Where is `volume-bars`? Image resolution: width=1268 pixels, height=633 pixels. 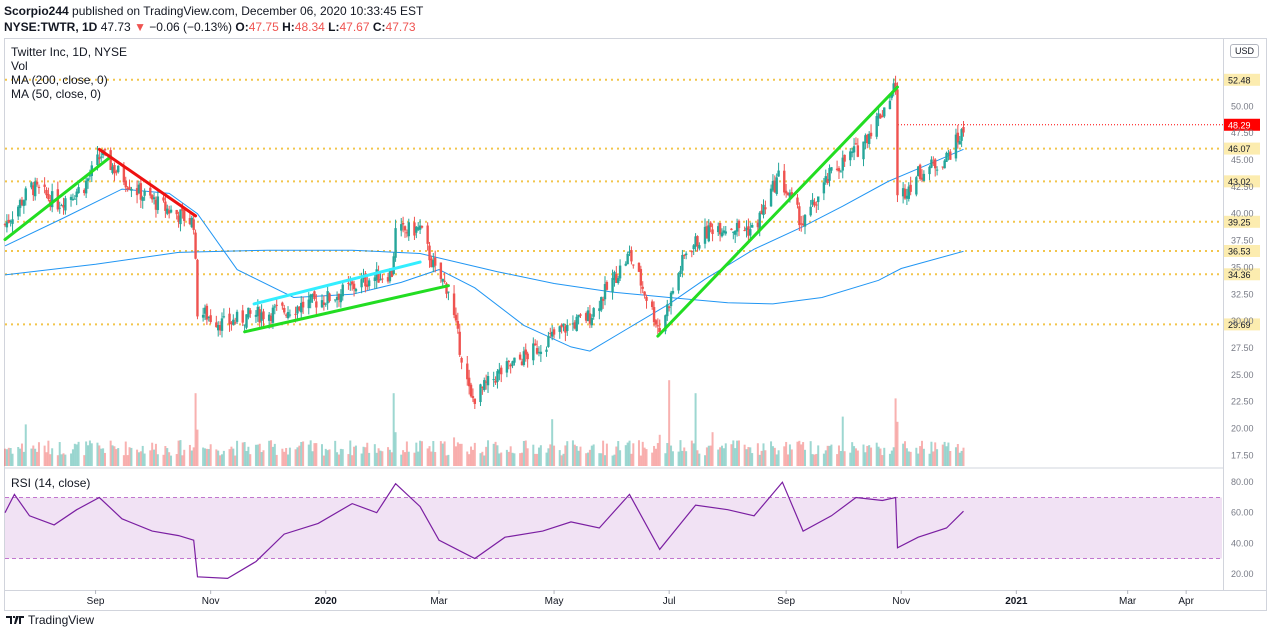
volume-bars is located at coordinates (484, 423).